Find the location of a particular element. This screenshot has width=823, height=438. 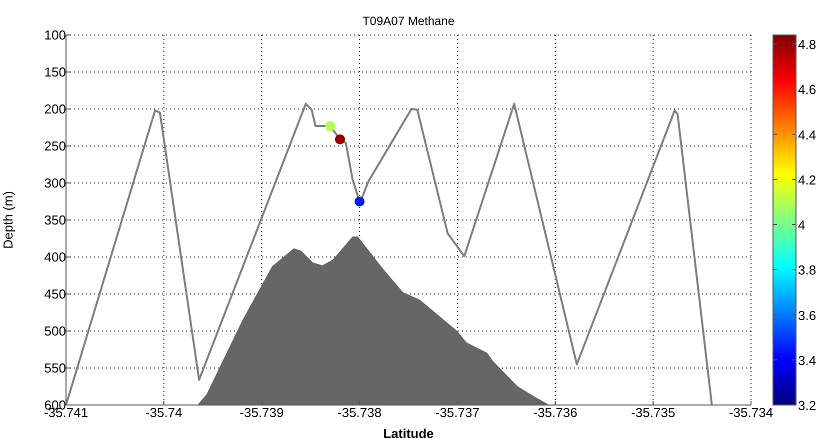

x-tick-label: -35.734 is located at coordinates (751, 412).